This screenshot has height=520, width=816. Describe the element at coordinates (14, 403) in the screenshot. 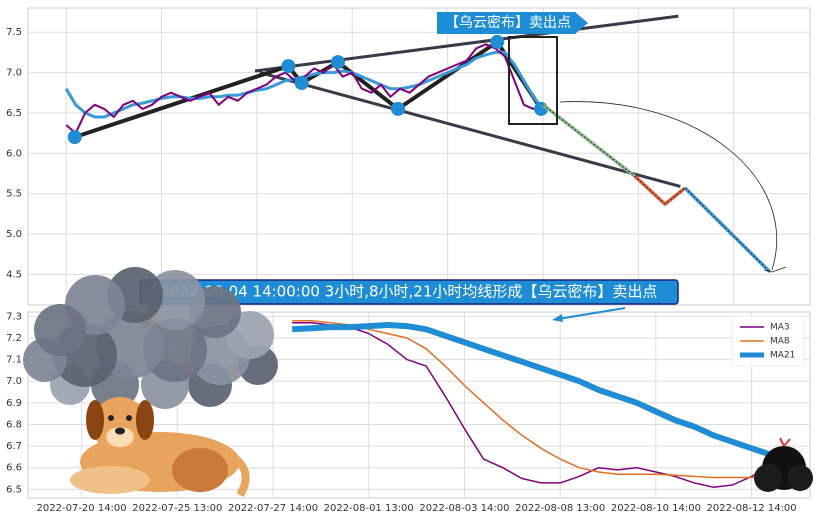

I see `y-tick-label: 6.9` at that location.